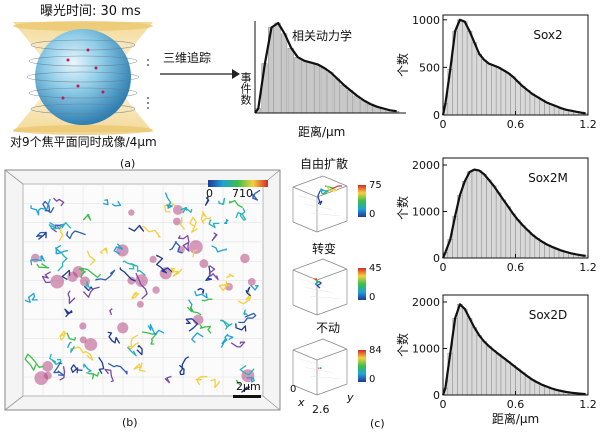  What do you see at coordinates (402, 208) in the screenshot?
I see `y-axis-label: 个数` at bounding box center [402, 208].